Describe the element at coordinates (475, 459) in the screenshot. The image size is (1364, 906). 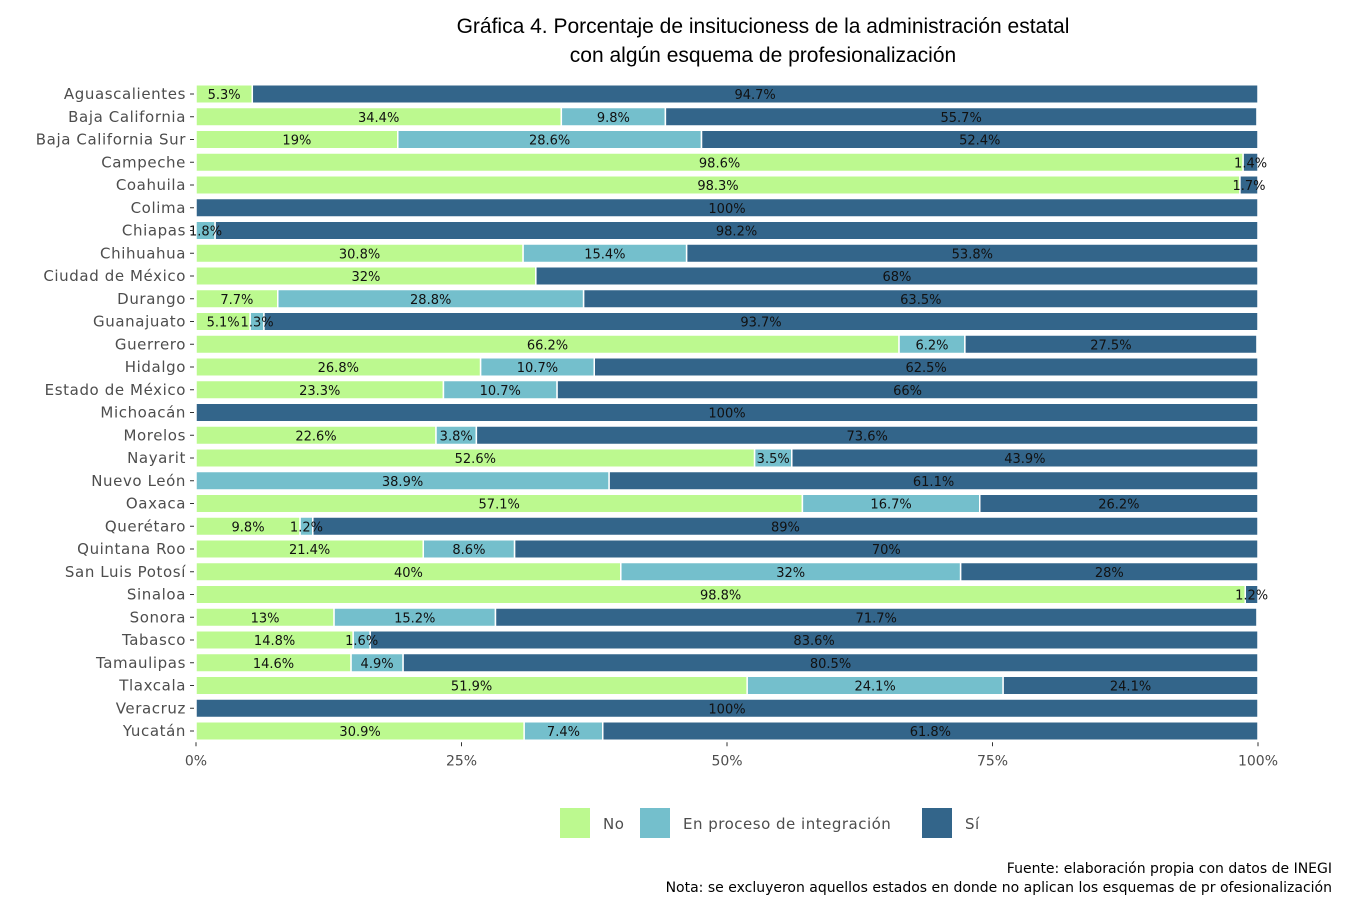
I see `data-label: 52.6%` at that location.